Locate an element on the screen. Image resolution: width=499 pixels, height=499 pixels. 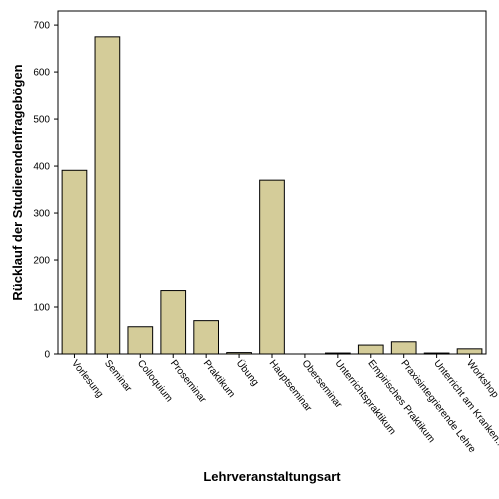
y-tick-label: 200 is located at coordinates (41, 261).